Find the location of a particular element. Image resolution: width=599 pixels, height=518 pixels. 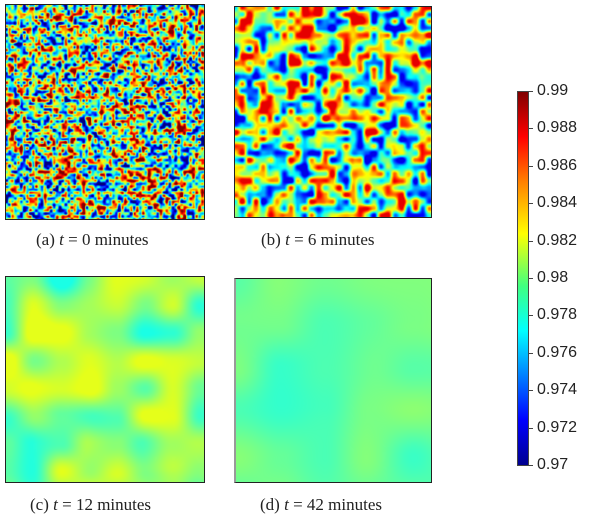

colorbar-tick-label: 0.988 is located at coordinates (557, 128).